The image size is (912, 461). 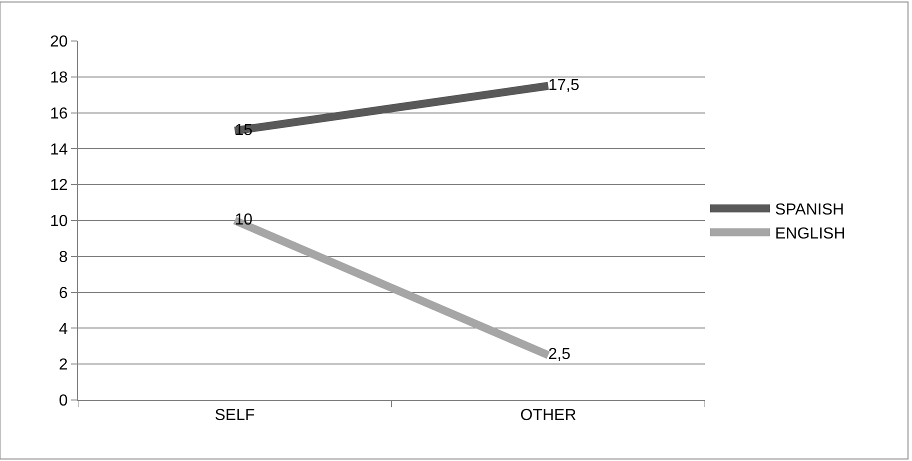 What do you see at coordinates (234, 415) in the screenshot?
I see `x-tick-label: SELF` at bounding box center [234, 415].